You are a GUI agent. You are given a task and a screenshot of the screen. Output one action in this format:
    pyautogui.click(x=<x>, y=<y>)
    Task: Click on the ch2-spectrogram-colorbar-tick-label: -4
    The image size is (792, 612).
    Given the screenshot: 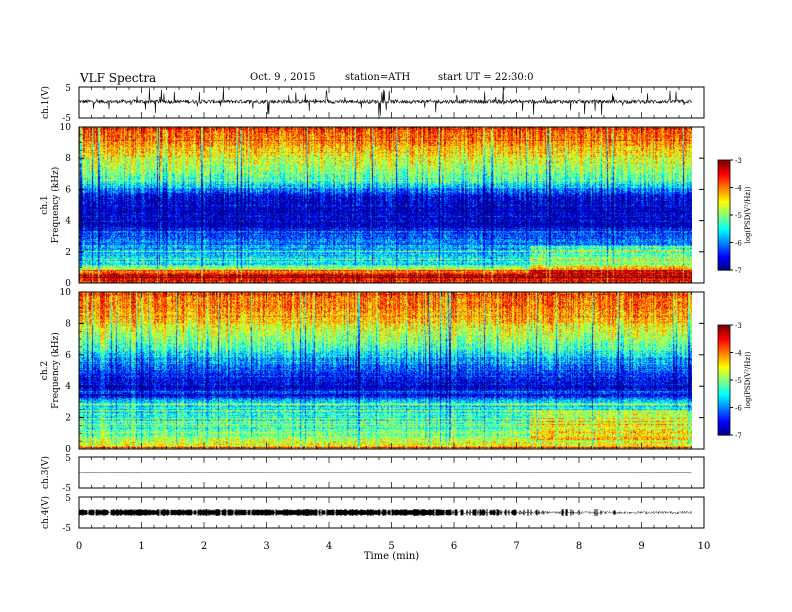 What is the action you would take?
    pyautogui.click(x=738, y=354)
    